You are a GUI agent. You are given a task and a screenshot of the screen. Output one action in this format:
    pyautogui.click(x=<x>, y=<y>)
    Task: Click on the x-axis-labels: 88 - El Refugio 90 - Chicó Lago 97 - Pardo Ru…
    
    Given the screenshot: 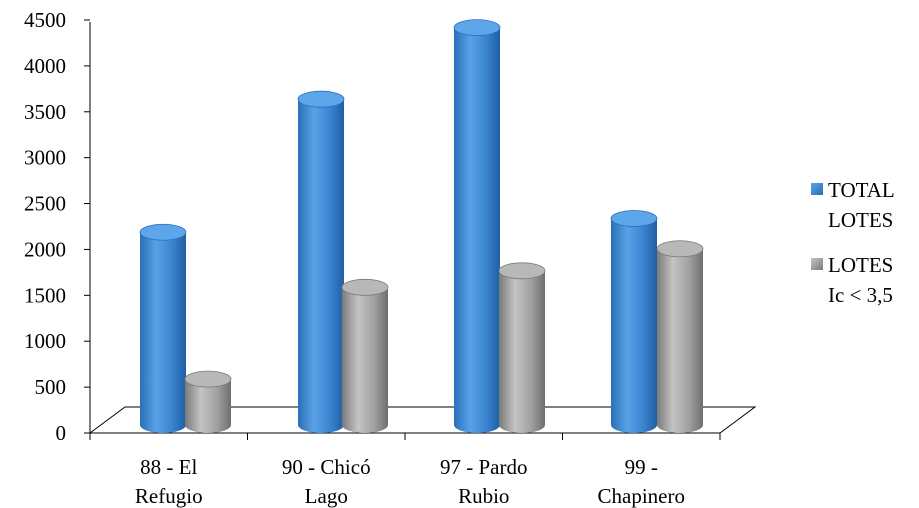 What is the action you would take?
    pyautogui.click(x=405, y=470)
    